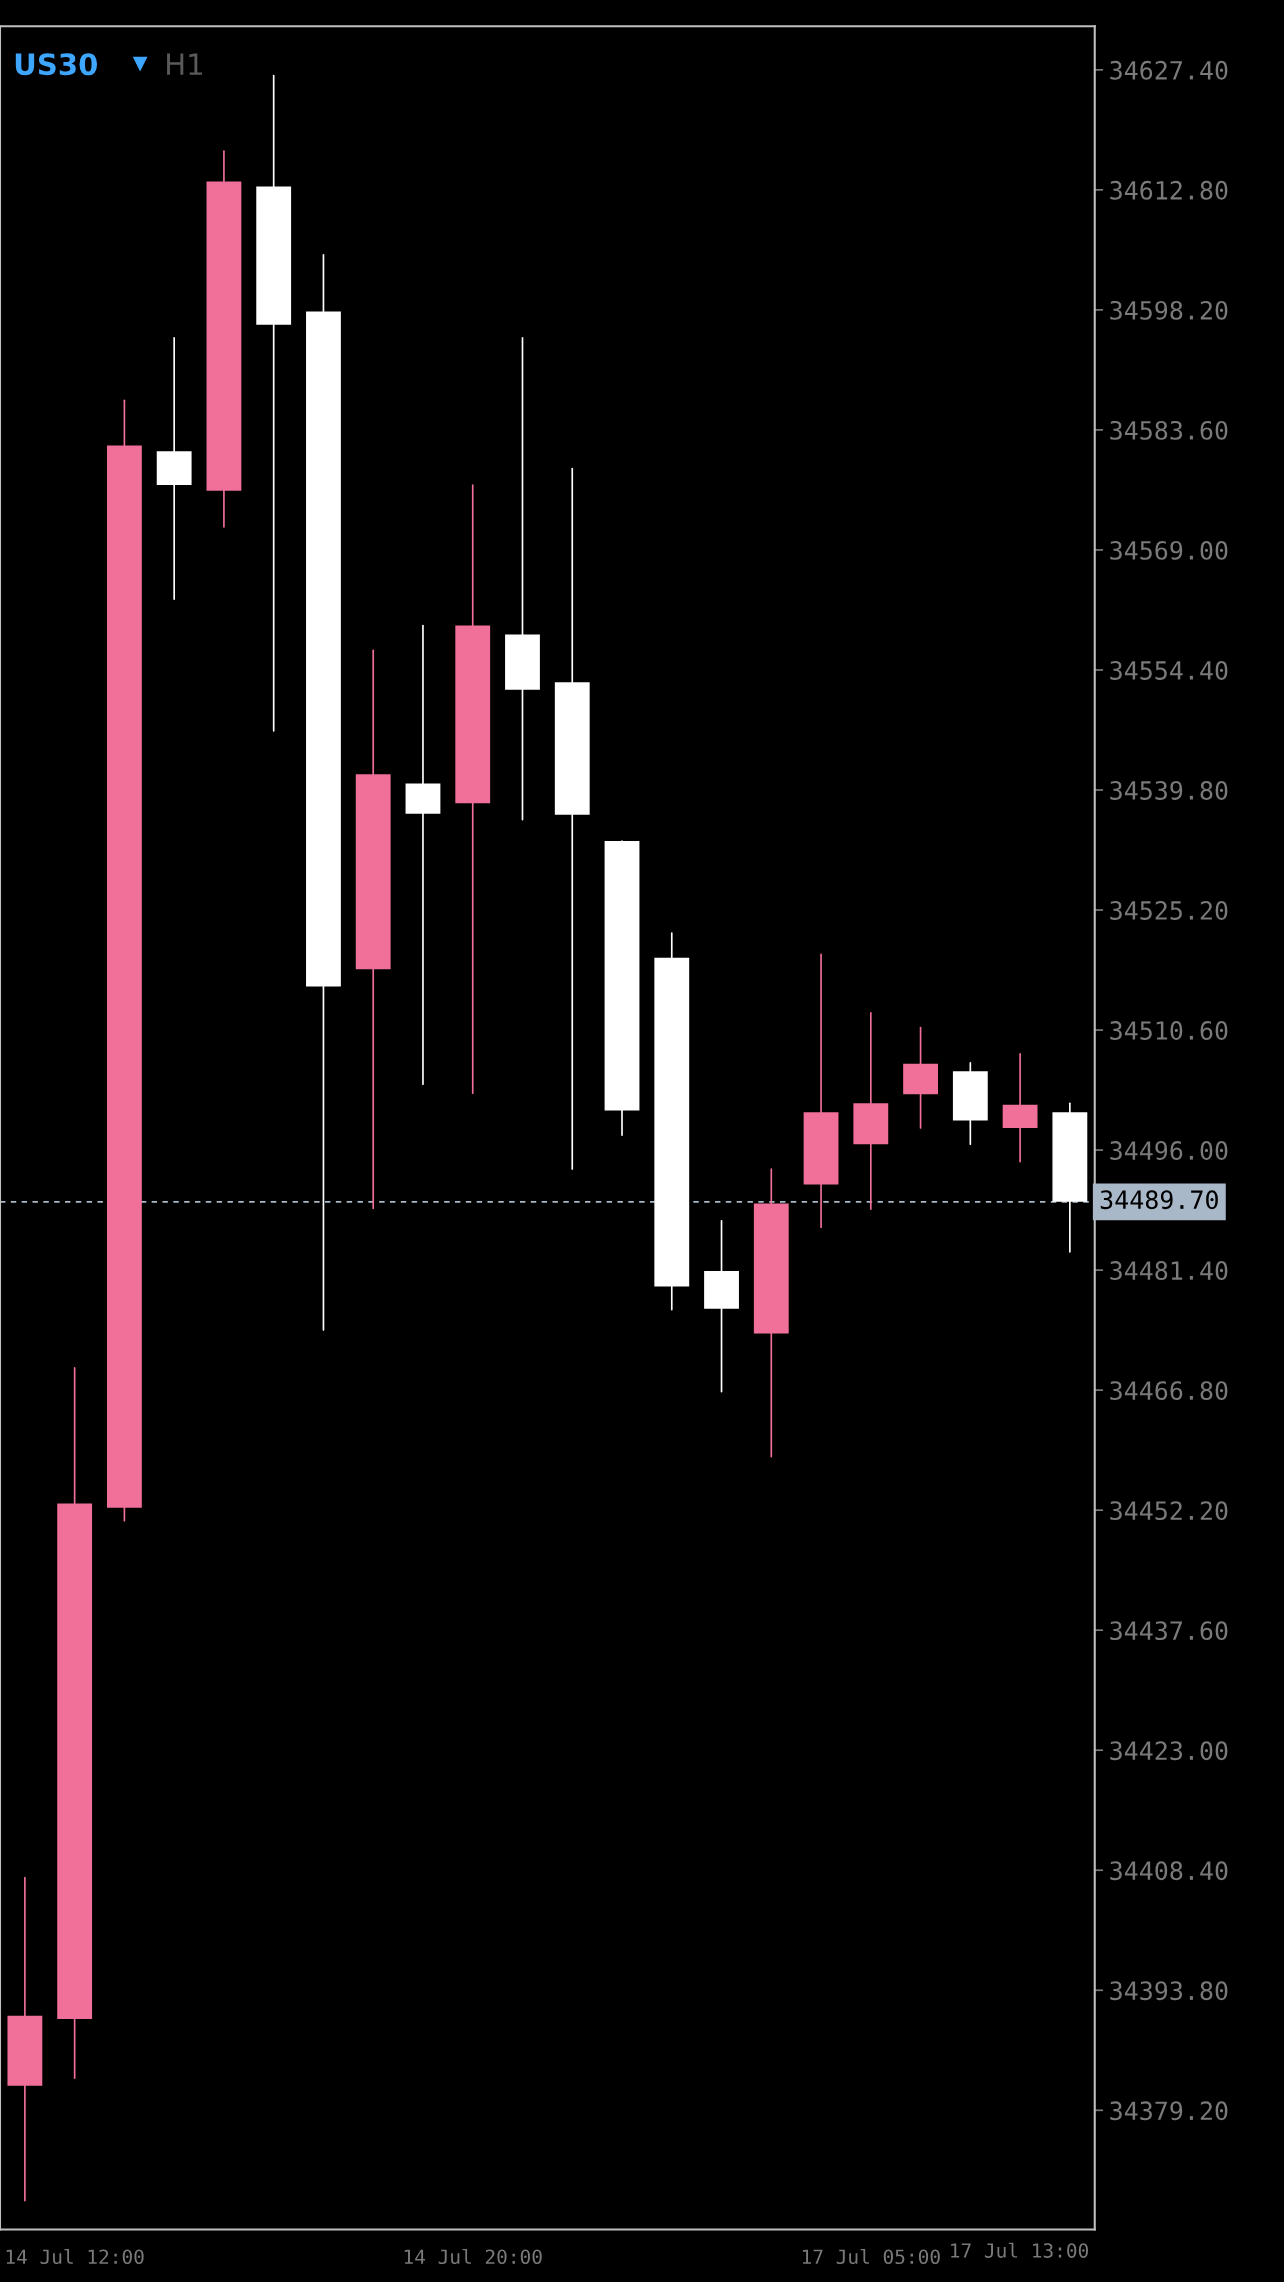 Image resolution: width=1284 pixels, height=2282 pixels. Describe the element at coordinates (1169, 1751) in the screenshot. I see `y-tick-label: 34423.00` at that location.